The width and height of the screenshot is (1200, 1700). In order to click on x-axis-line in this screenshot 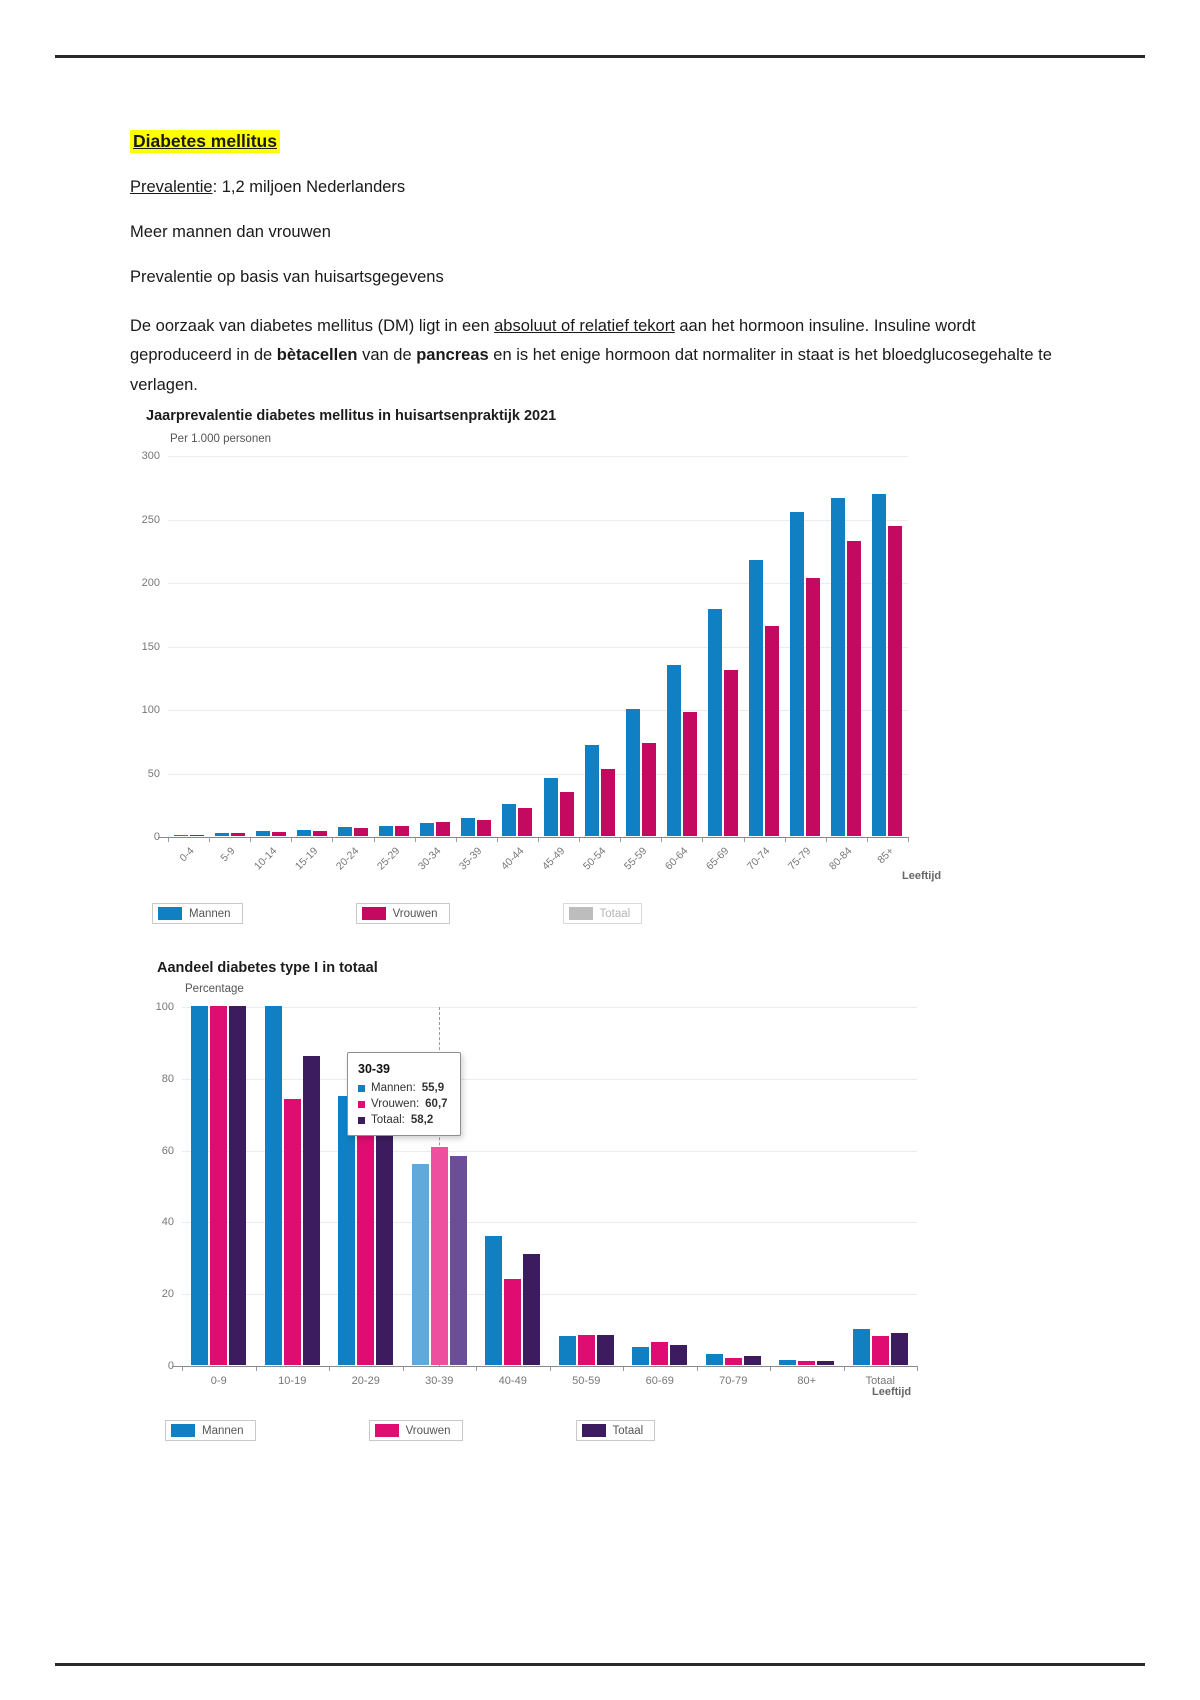, I will do `click(544, 1366)`.